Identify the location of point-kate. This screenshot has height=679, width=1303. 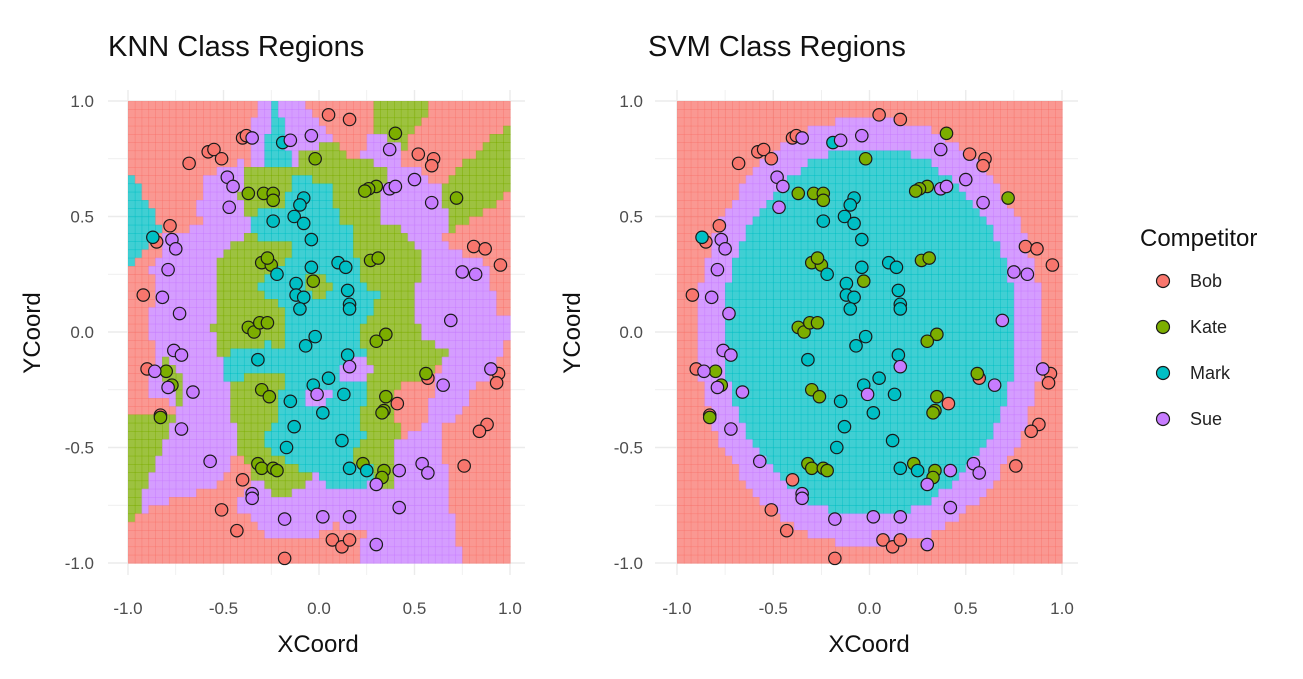
(273, 200).